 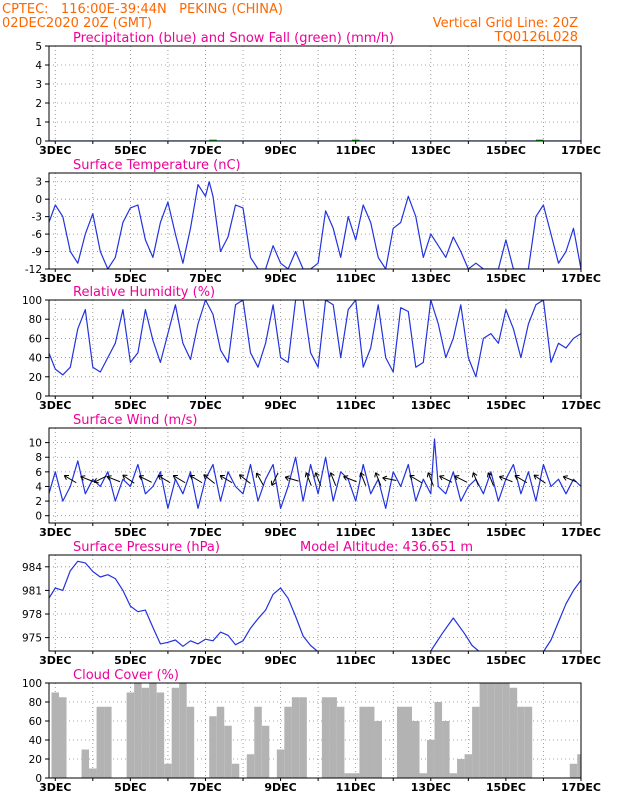 I want to click on y-tick-label: 100, so click(x=32, y=684).